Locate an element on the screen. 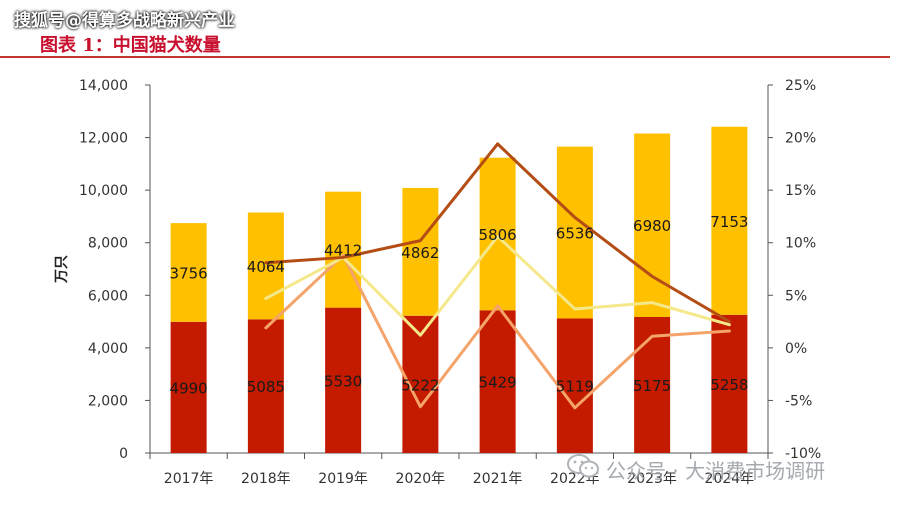  x-tick-label: 2018年 is located at coordinates (266, 479).